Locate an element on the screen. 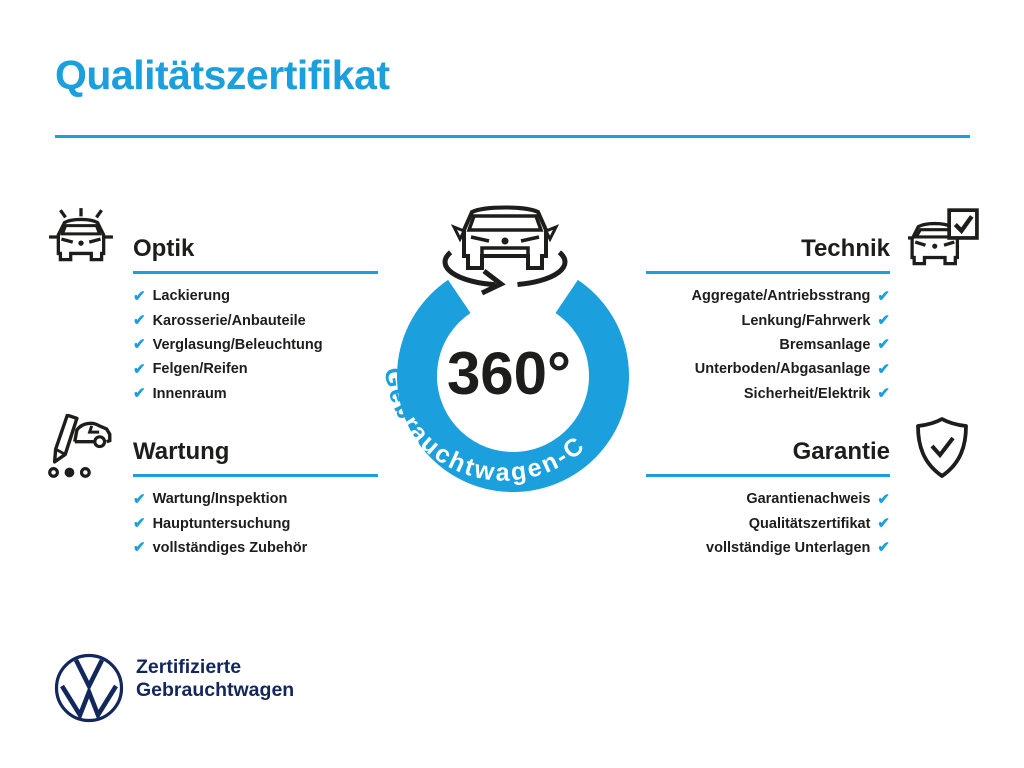 This screenshot has height=768, width=1024. pencil-and-car-service-icon is located at coordinates (80, 446).